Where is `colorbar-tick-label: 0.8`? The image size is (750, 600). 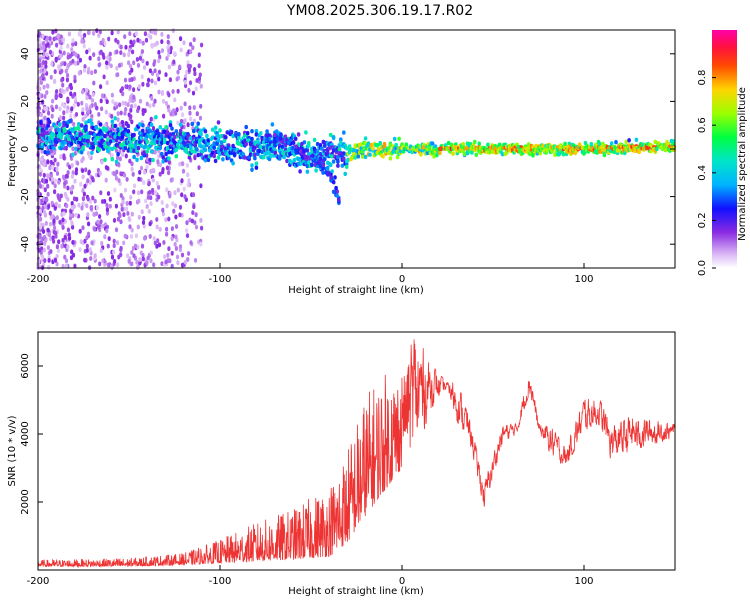
colorbar-tick-label: 0.8 is located at coordinates (702, 78).